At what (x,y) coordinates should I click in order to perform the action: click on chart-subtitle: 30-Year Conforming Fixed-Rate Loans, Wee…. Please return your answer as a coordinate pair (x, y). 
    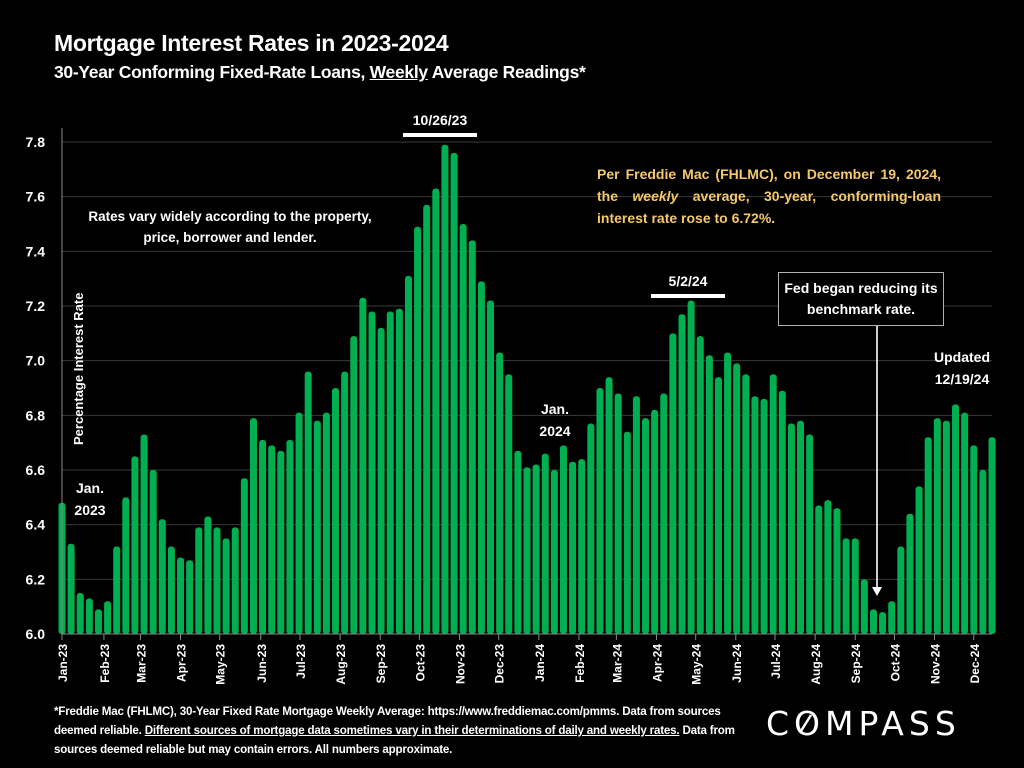
    Looking at the image, I should click on (320, 72).